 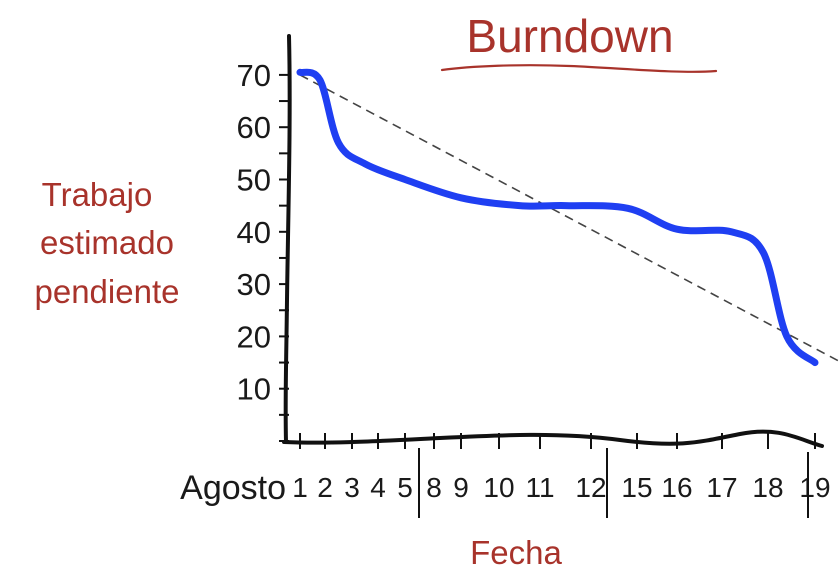 I want to click on y-axis-label-line: Trabajo, so click(x=97, y=194).